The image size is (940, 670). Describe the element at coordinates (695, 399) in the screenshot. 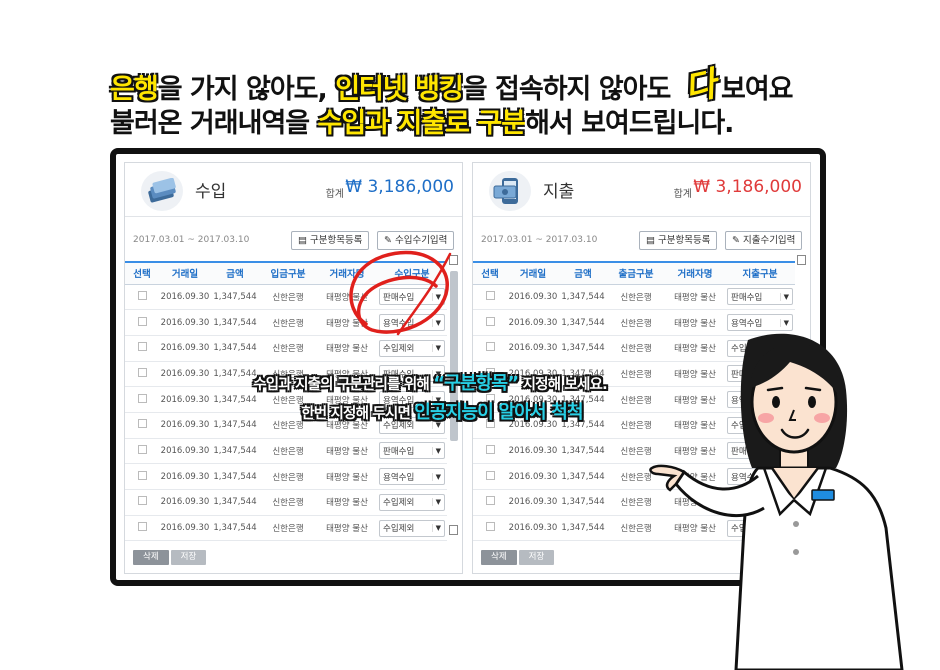

I see `row-counterparty: 태평양 물산` at that location.